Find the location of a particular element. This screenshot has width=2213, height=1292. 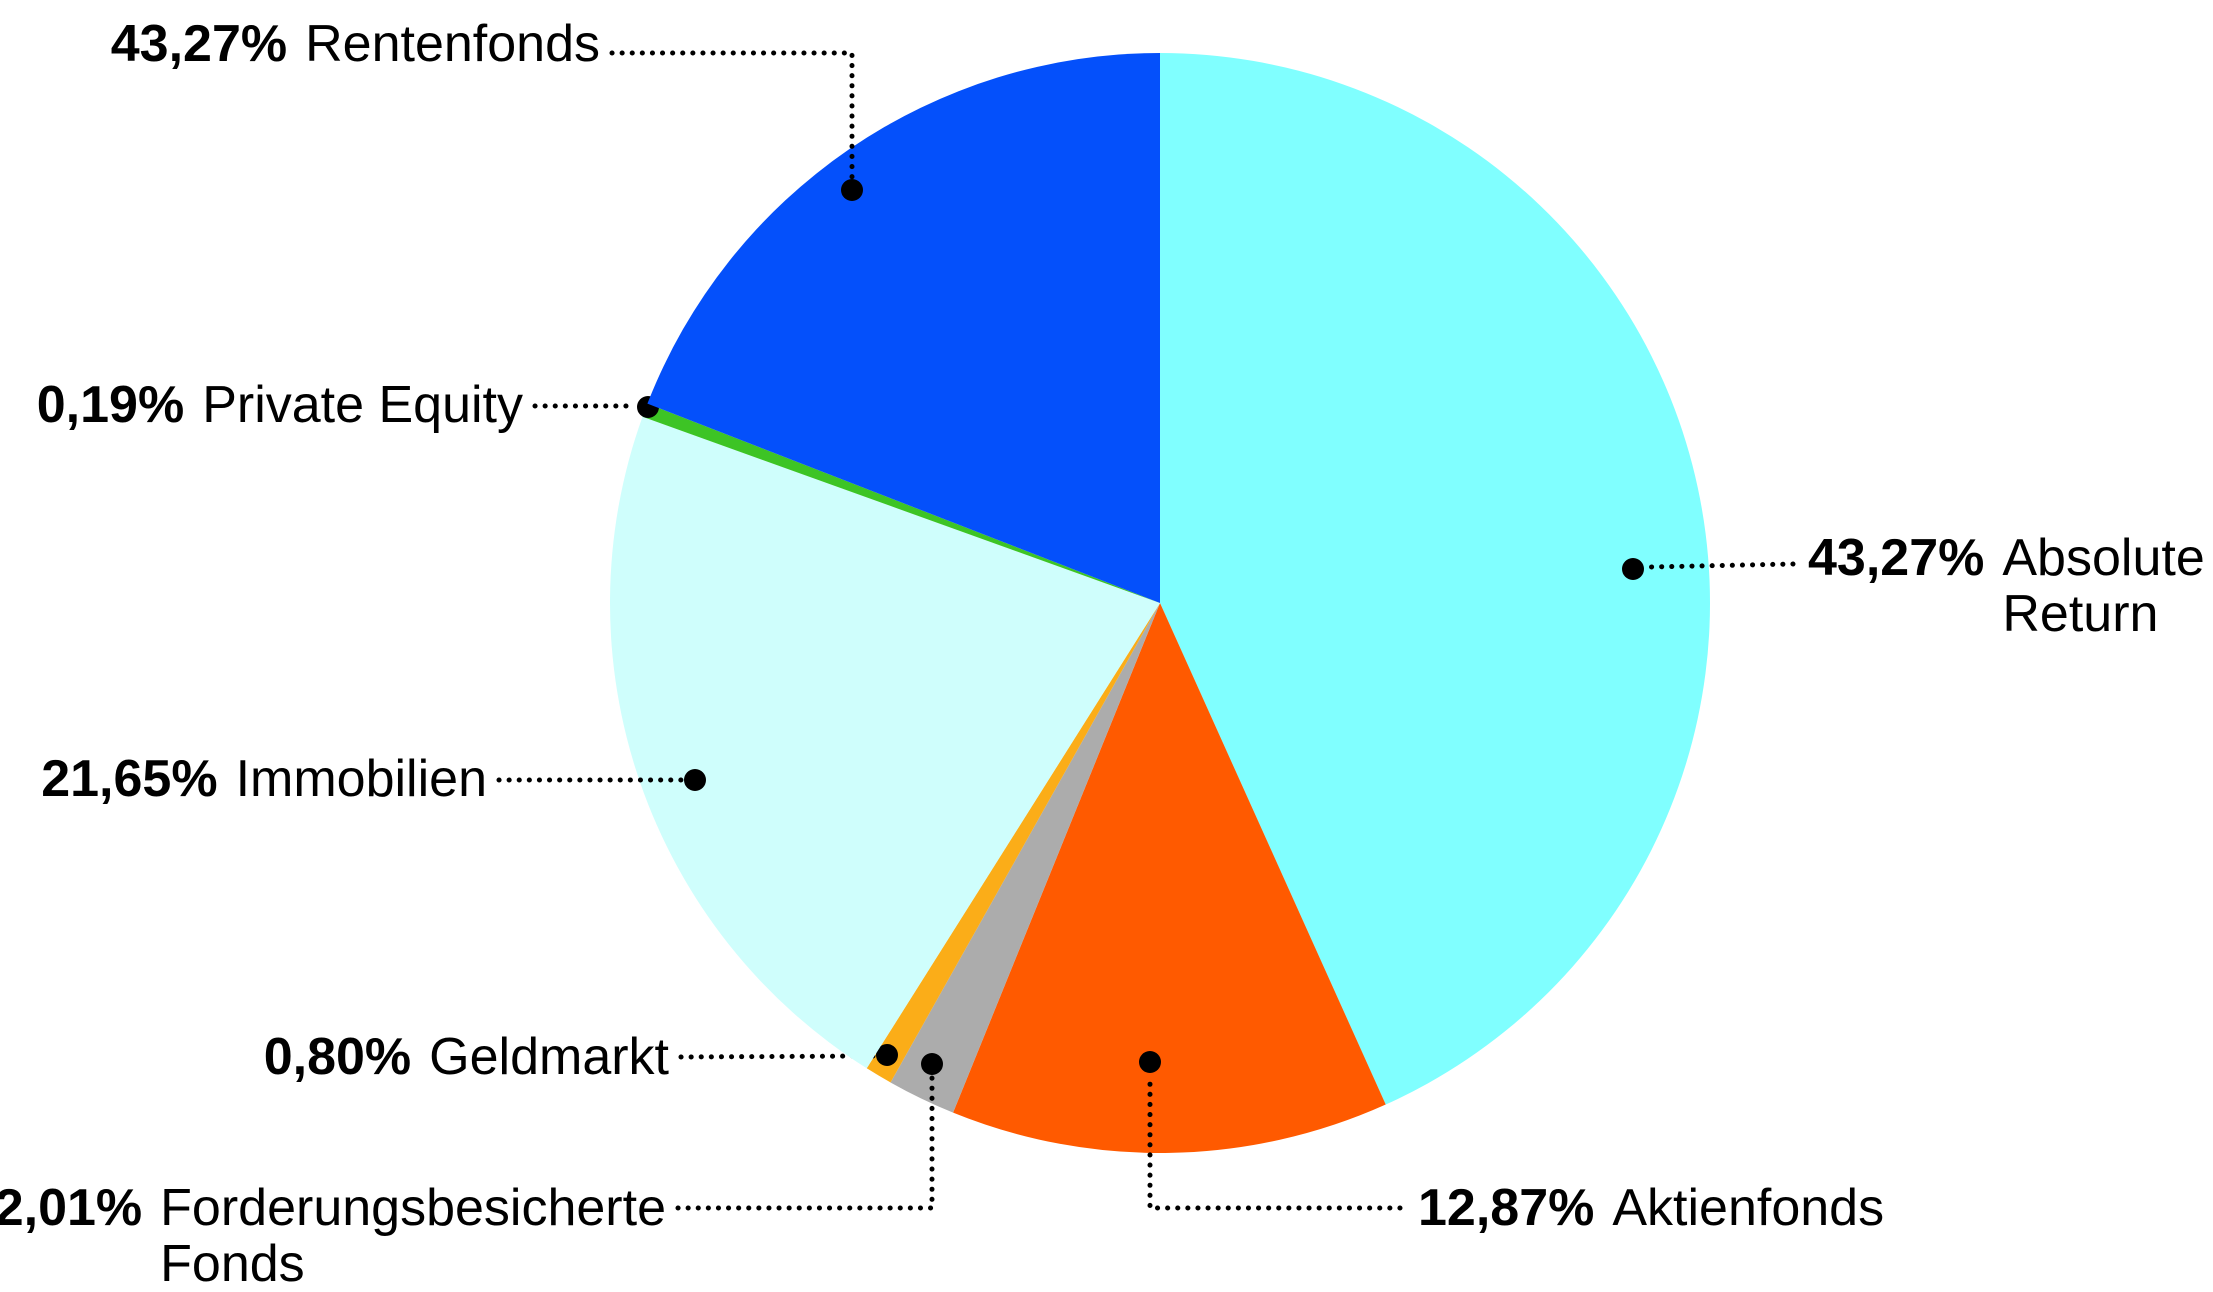

slice-name: Aktienfonds is located at coordinates (1748, 1208).